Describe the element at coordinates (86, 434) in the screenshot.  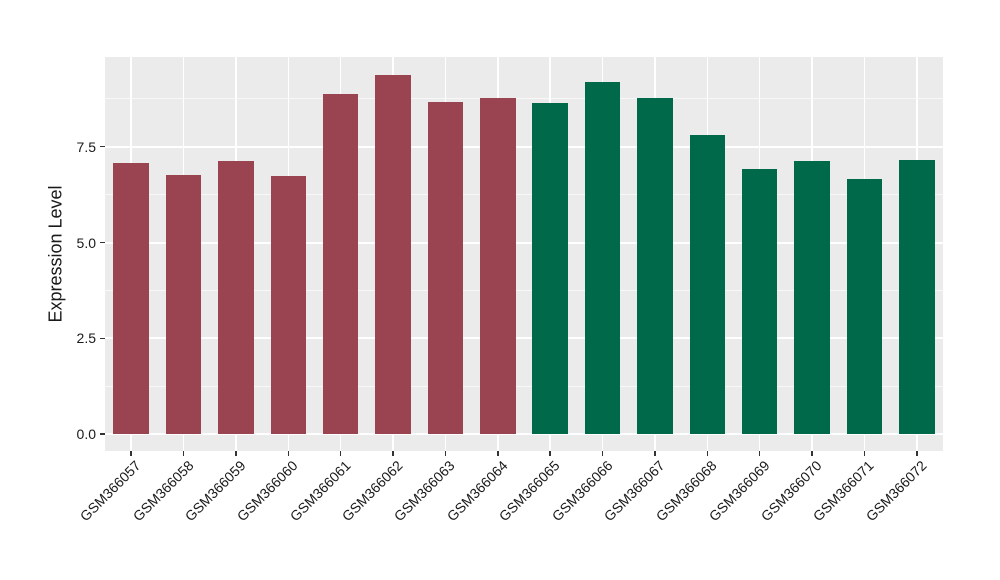
I see `y-tick-label: 0.0` at that location.